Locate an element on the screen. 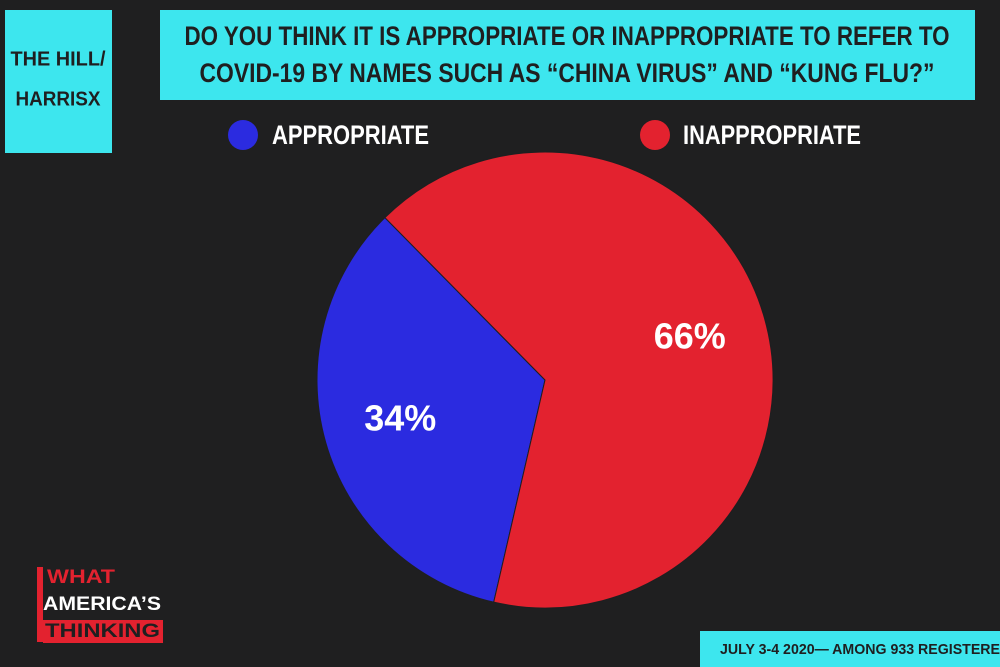 The image size is (1000, 667). logo-text: AMERICA’S is located at coordinates (102, 604).